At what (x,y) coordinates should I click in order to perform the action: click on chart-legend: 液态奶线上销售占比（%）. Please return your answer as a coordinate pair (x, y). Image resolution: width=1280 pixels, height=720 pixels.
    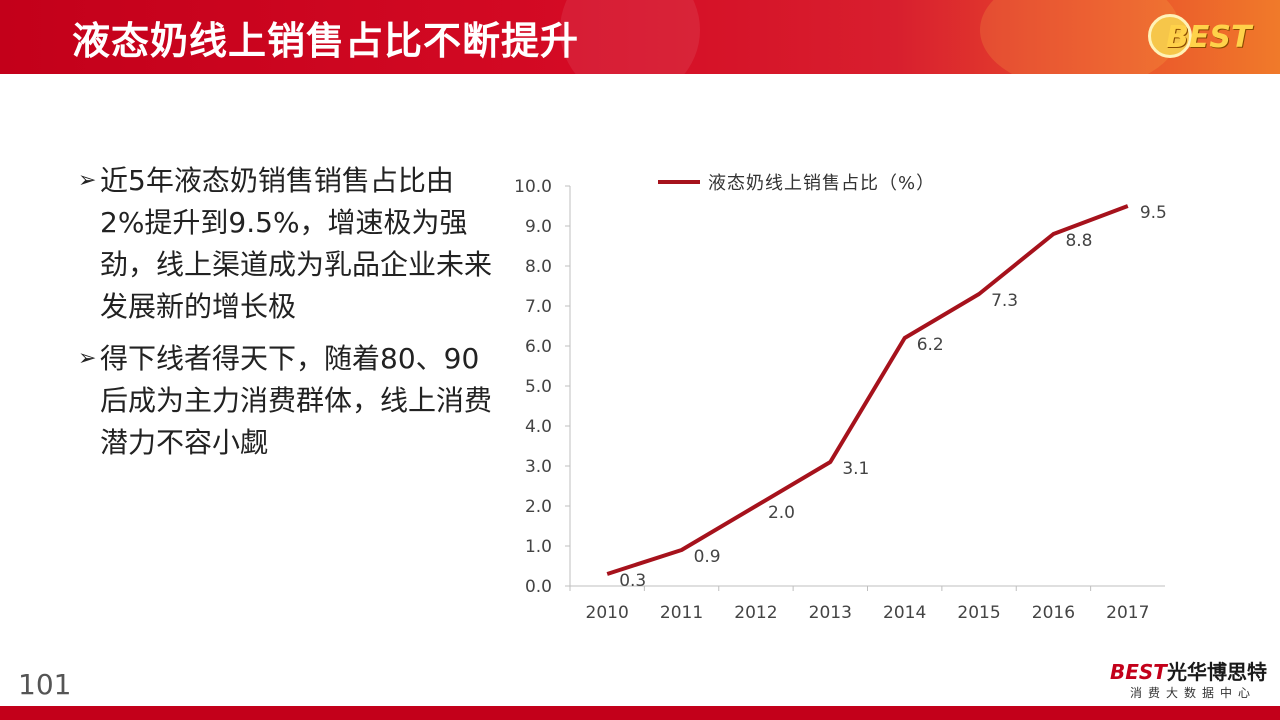
    Looking at the image, I should click on (796, 183).